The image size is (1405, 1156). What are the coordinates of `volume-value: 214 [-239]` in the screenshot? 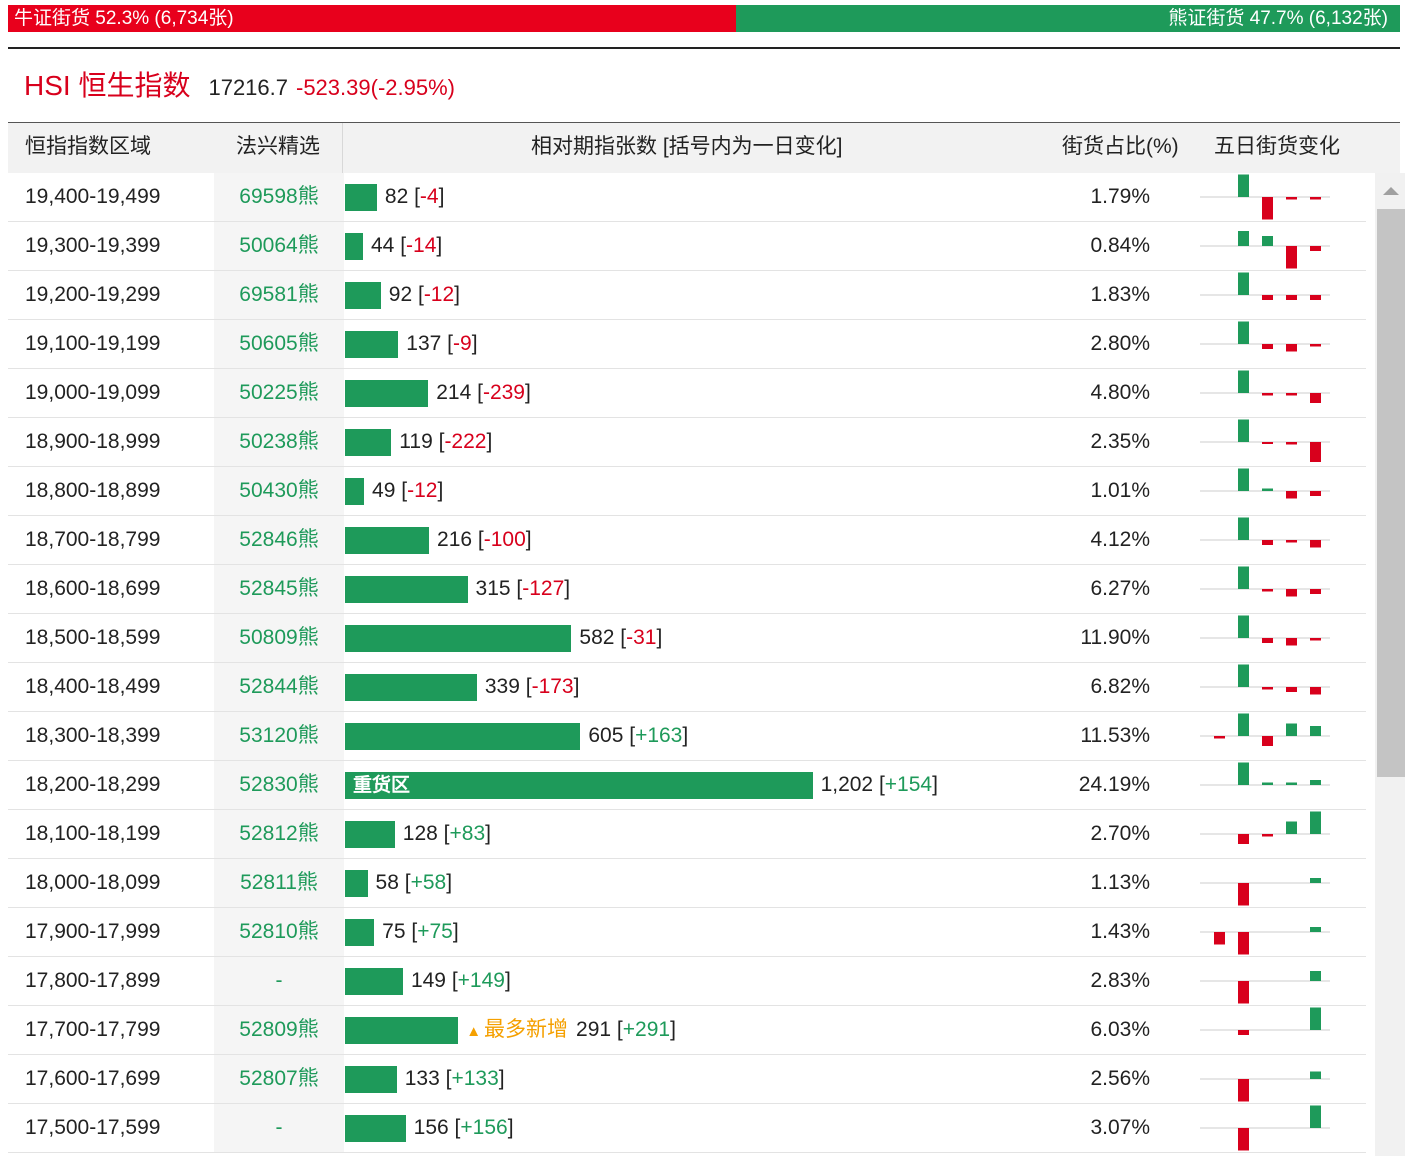 It's located at (483, 392).